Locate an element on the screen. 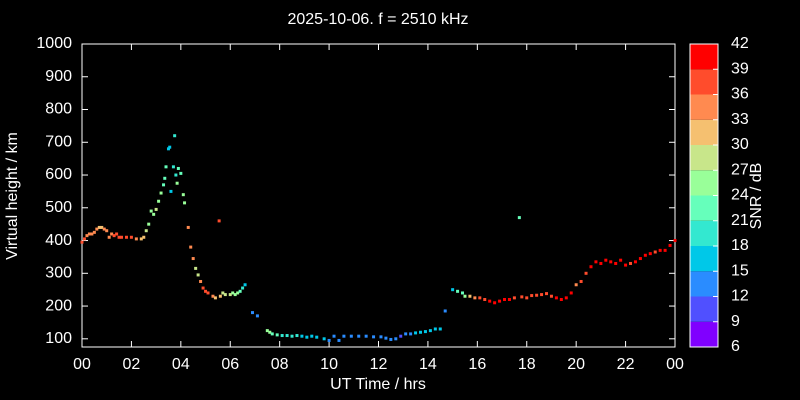 The image size is (800, 400). x-tick-label: 14 is located at coordinates (428, 364).